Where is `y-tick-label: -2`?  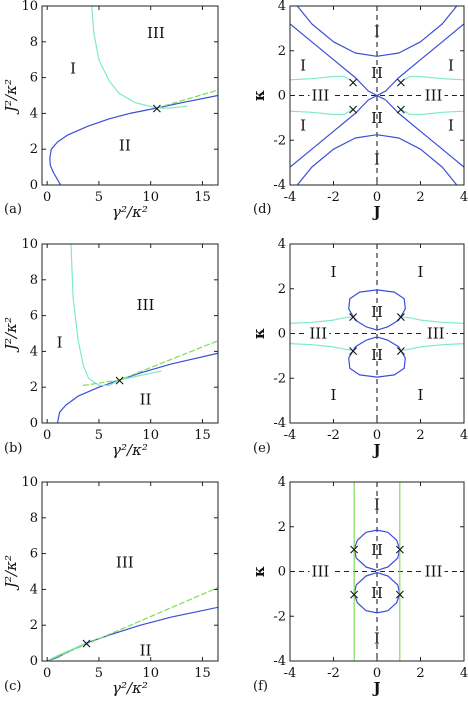
y-tick-label: -2 is located at coordinates (279, 378).